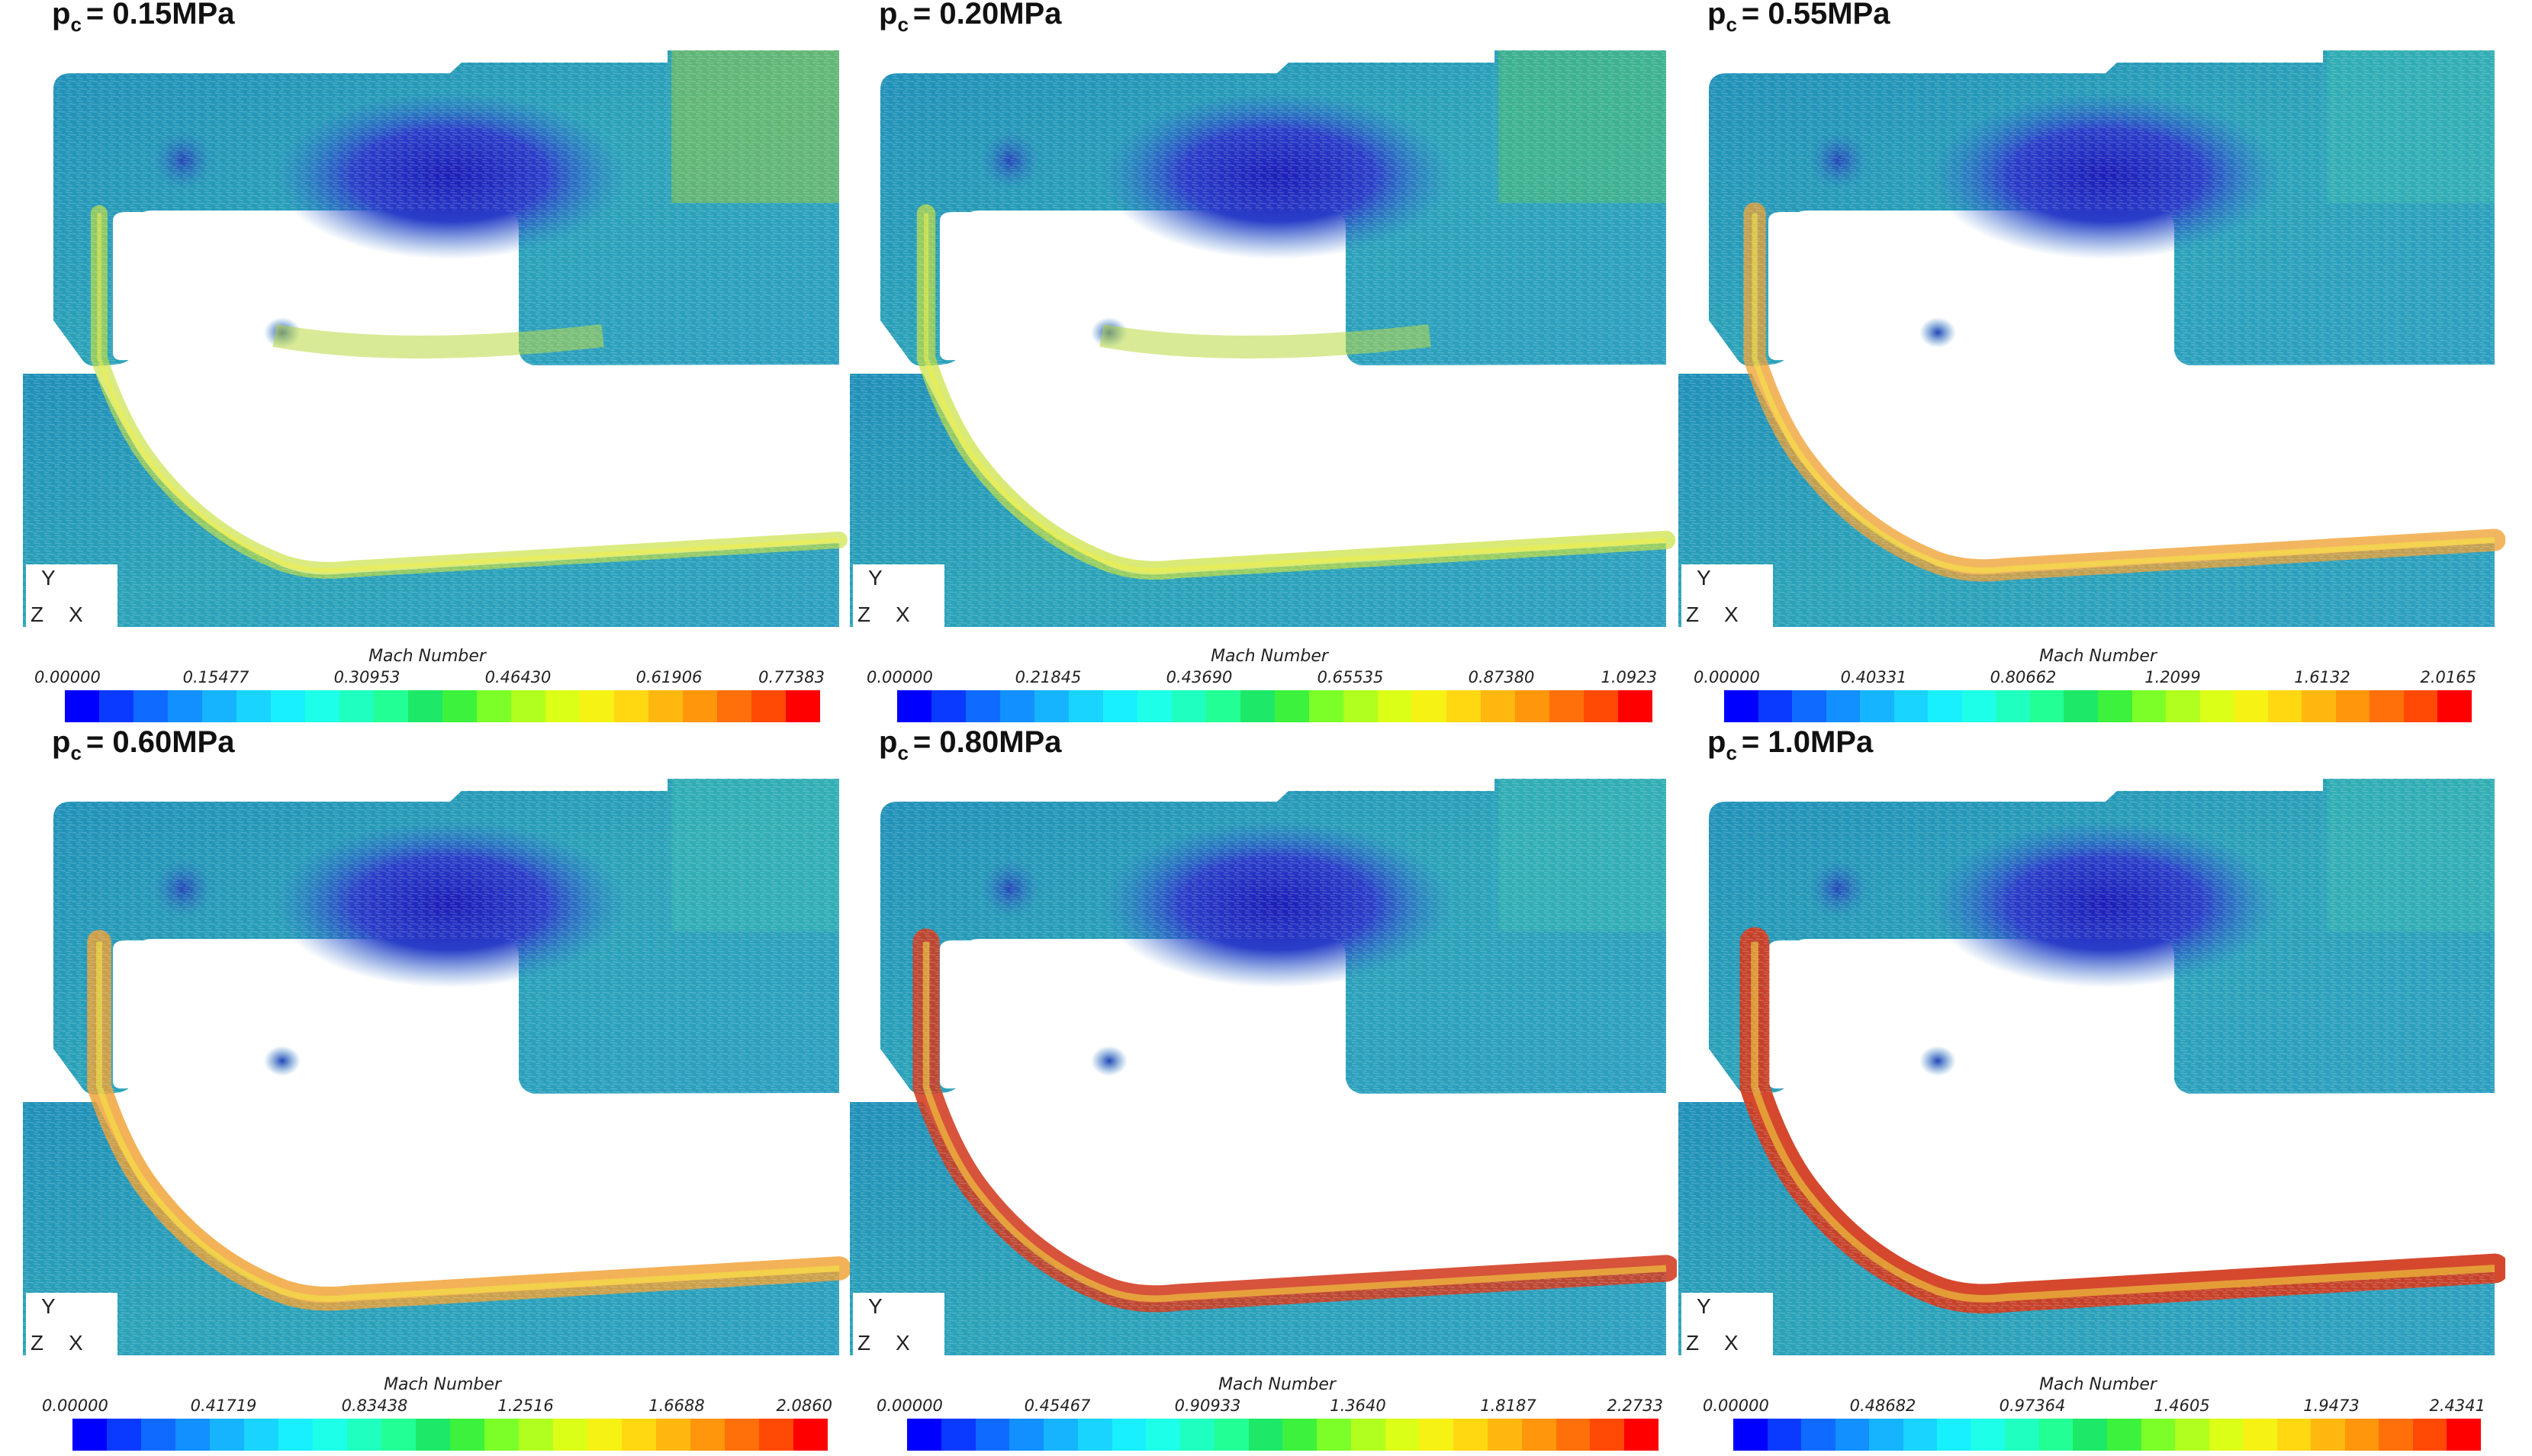 Image resolution: width=2532 pixels, height=1456 pixels. I want to click on colorbar-tick-label: 0.77383, so click(792, 677).